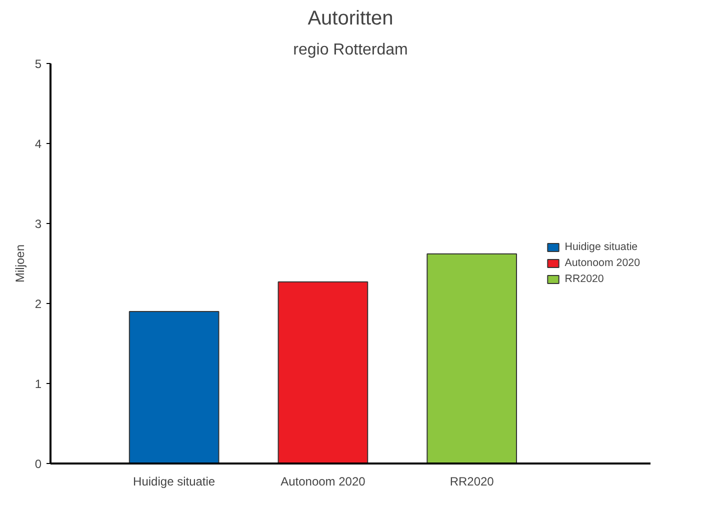 The image size is (709, 526). Describe the element at coordinates (38, 304) in the screenshot. I see `y-tick-label: 2` at that location.